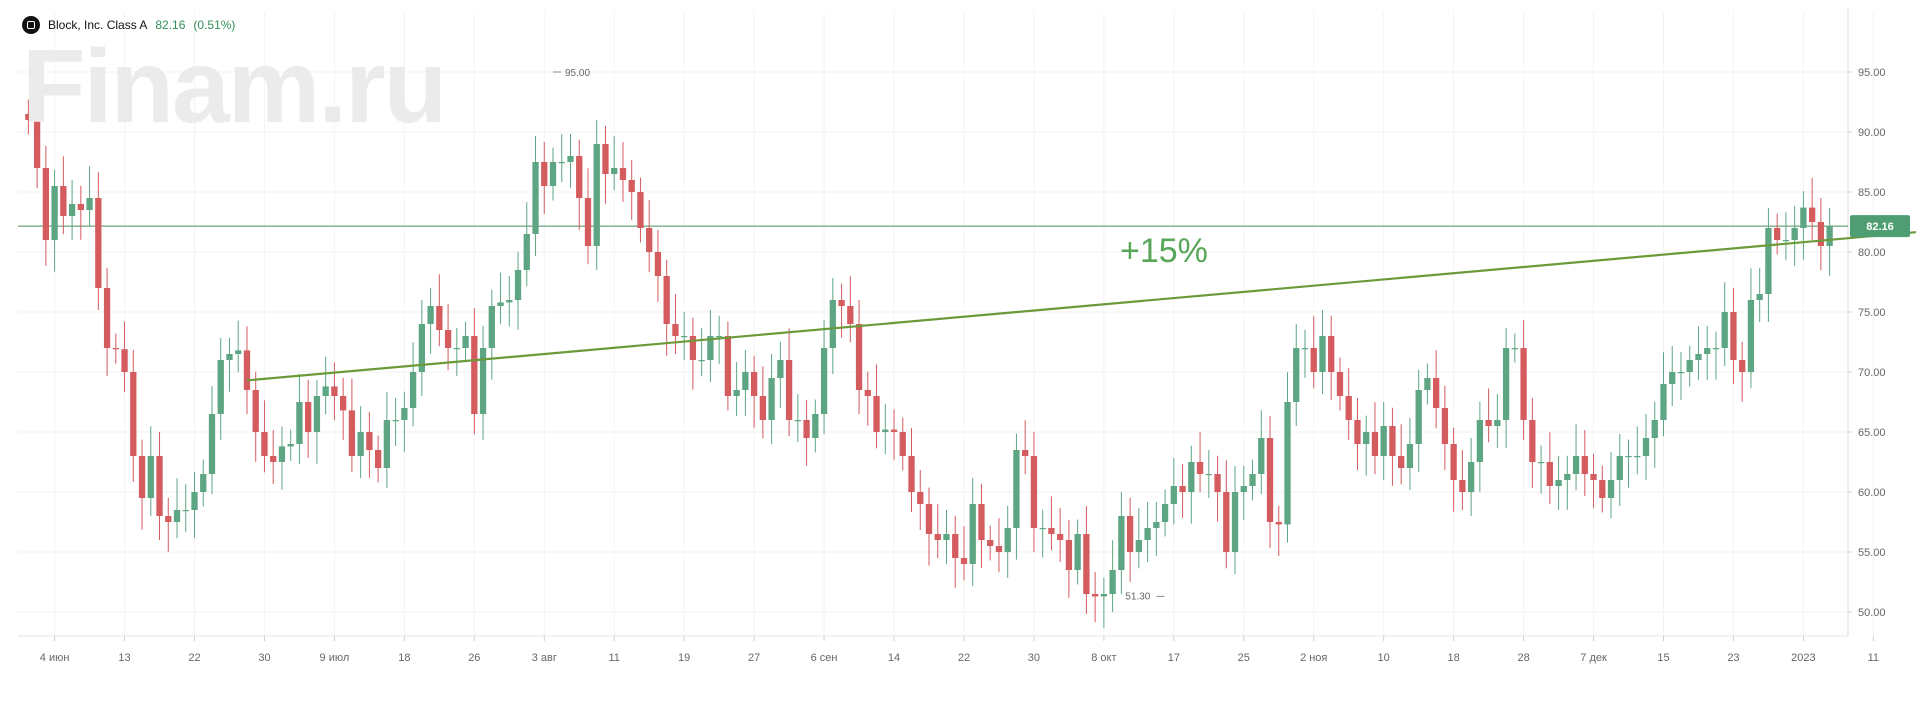  I want to click on x-tick-label: 11, so click(1873, 658).